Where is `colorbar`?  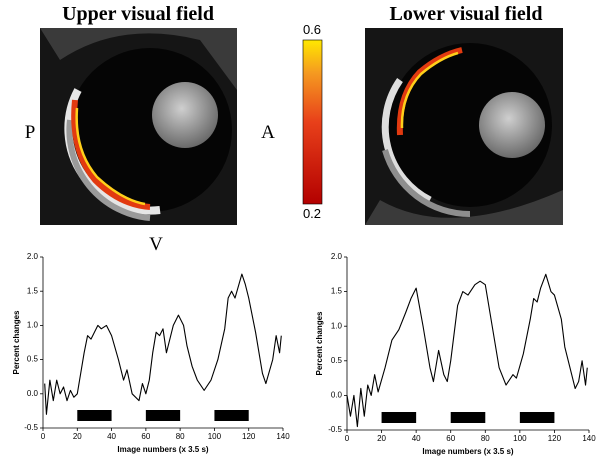 colorbar is located at coordinates (312, 122).